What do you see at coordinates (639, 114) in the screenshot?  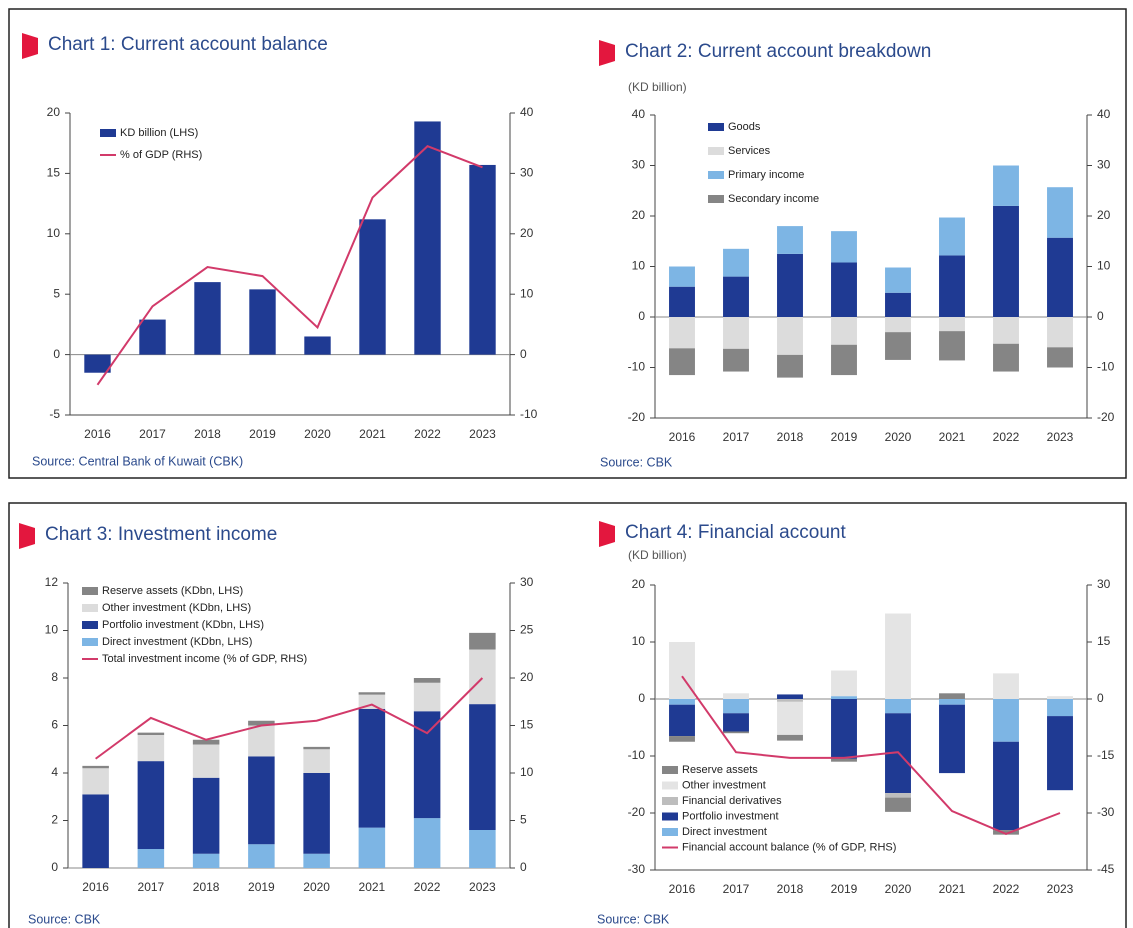 I see `y-tick-label: 40` at bounding box center [639, 114].